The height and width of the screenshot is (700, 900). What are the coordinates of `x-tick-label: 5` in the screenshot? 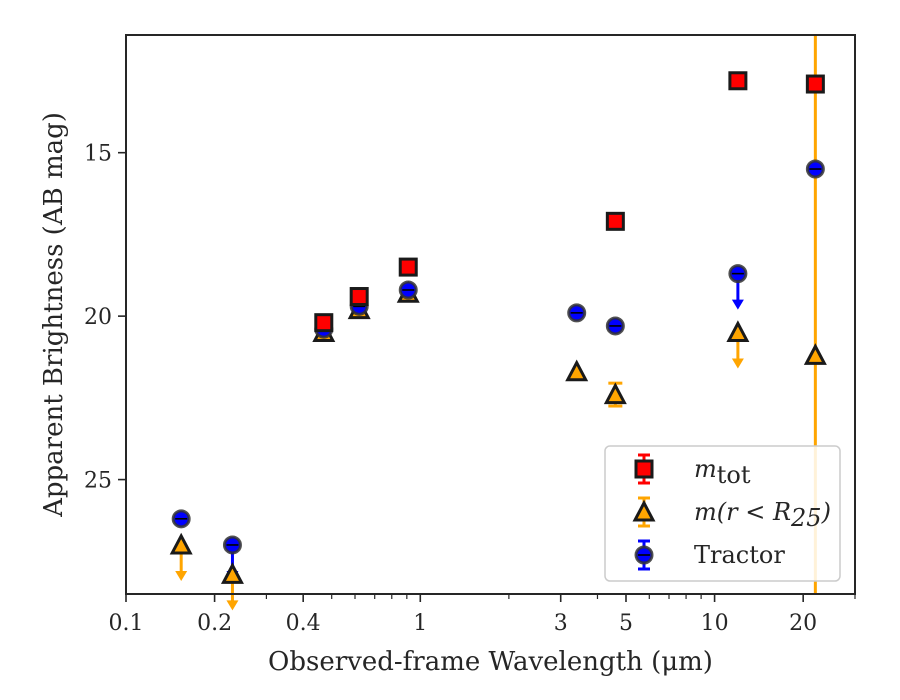 It's located at (626, 623).